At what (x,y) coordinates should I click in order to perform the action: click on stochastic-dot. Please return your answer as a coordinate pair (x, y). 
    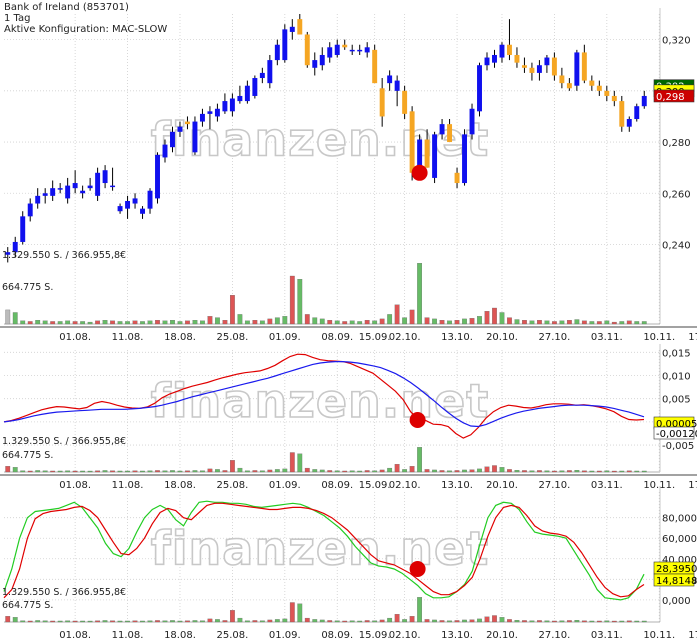
    Looking at the image, I should click on (417, 569).